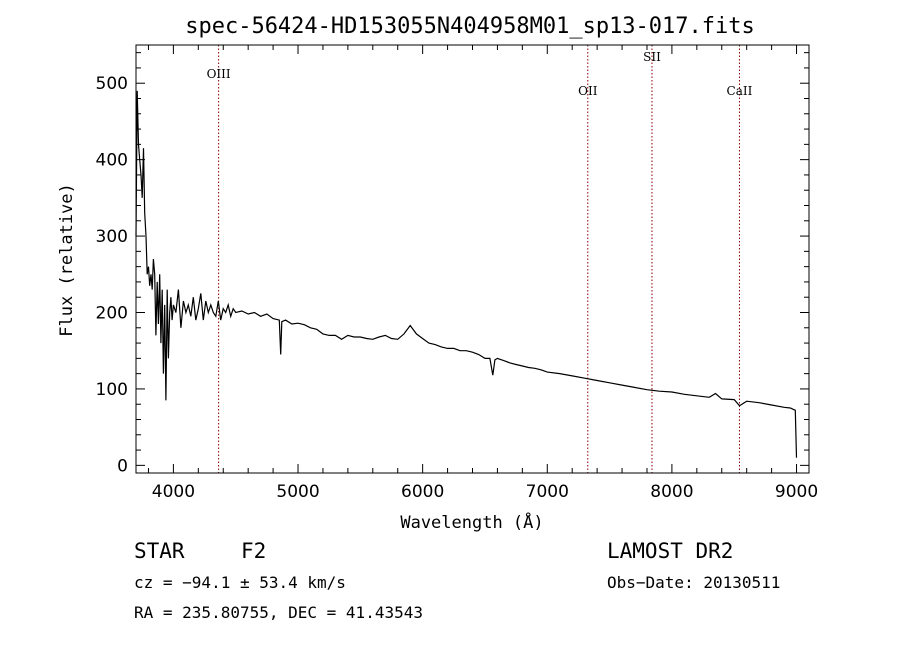  Describe the element at coordinates (588, 91) in the screenshot. I see `line-label-oii: OII` at that location.